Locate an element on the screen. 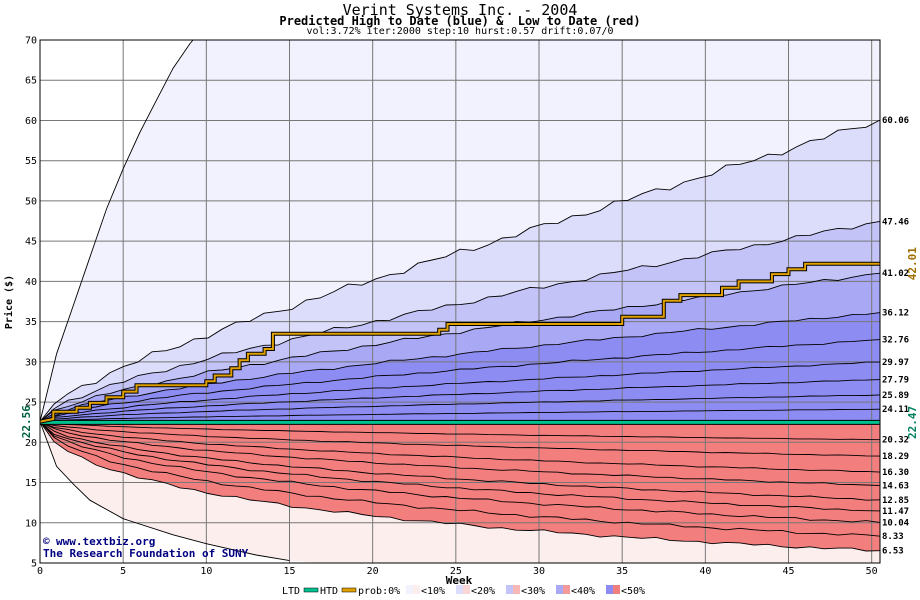 Image resolution: width=920 pixels, height=600 pixels. high-envelope is located at coordinates (117, 231).